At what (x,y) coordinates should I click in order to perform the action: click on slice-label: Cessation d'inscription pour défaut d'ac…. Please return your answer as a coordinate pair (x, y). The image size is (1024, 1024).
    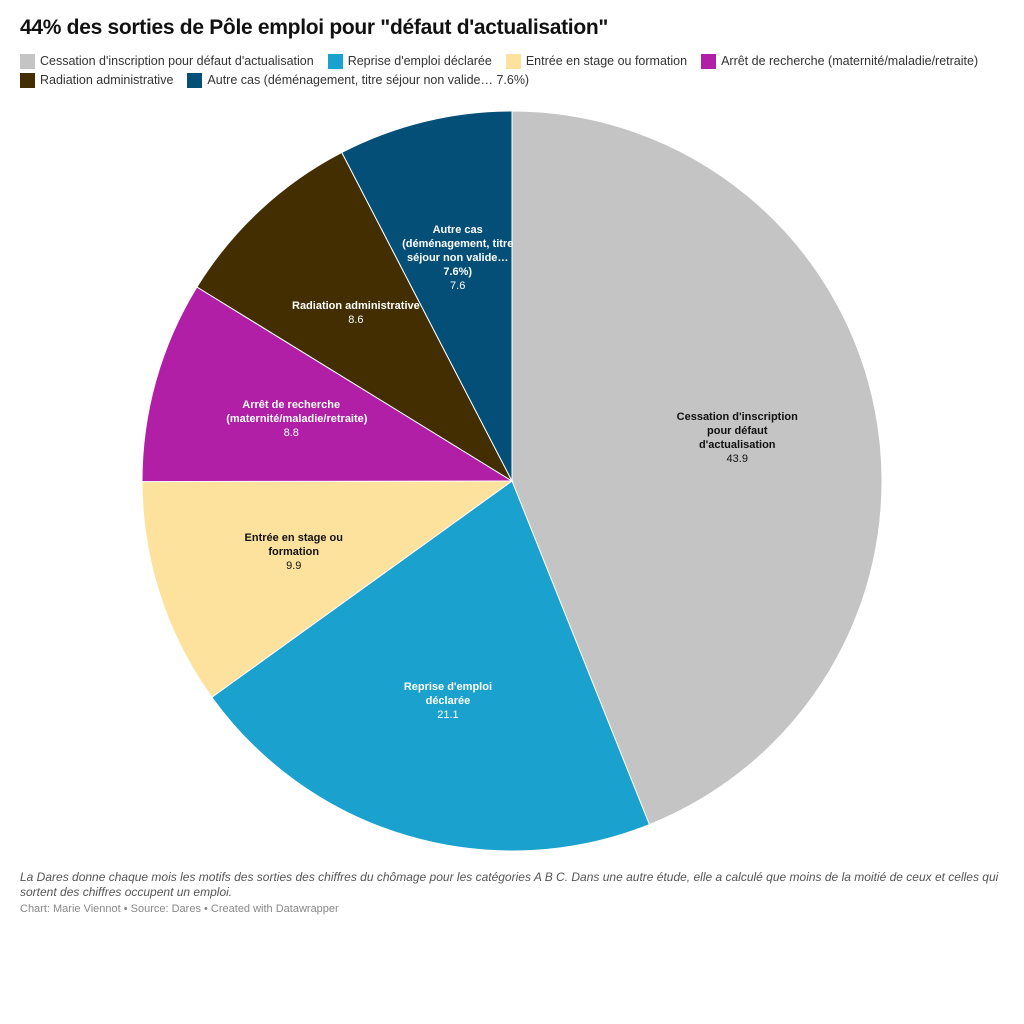
    Looking at the image, I should click on (737, 438).